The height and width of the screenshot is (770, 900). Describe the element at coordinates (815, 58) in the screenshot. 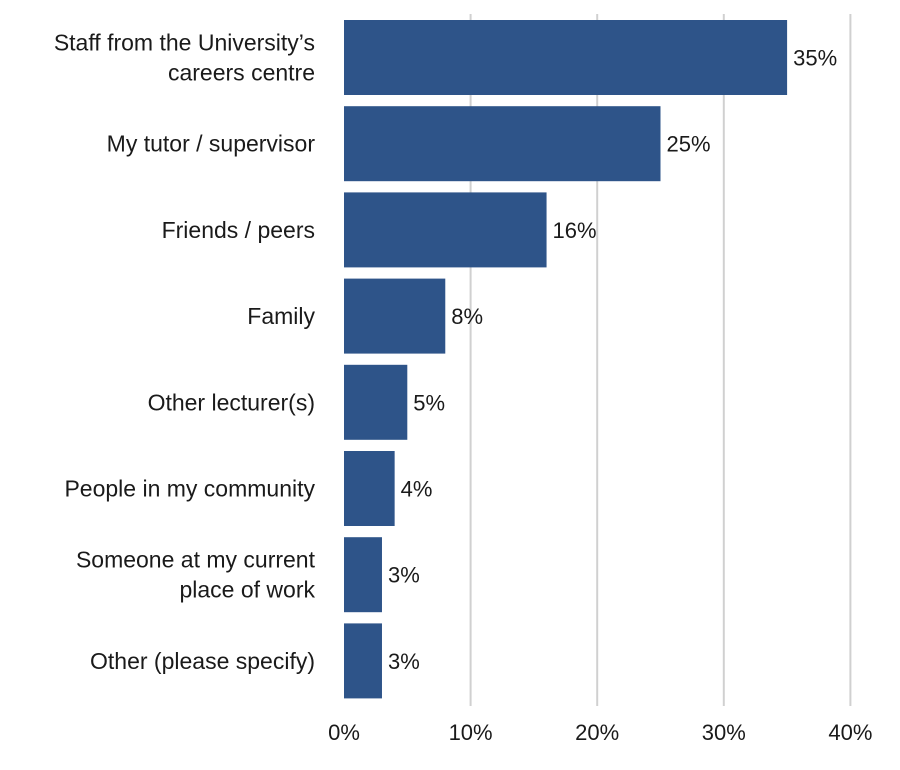

I see `data-label: 35%` at that location.